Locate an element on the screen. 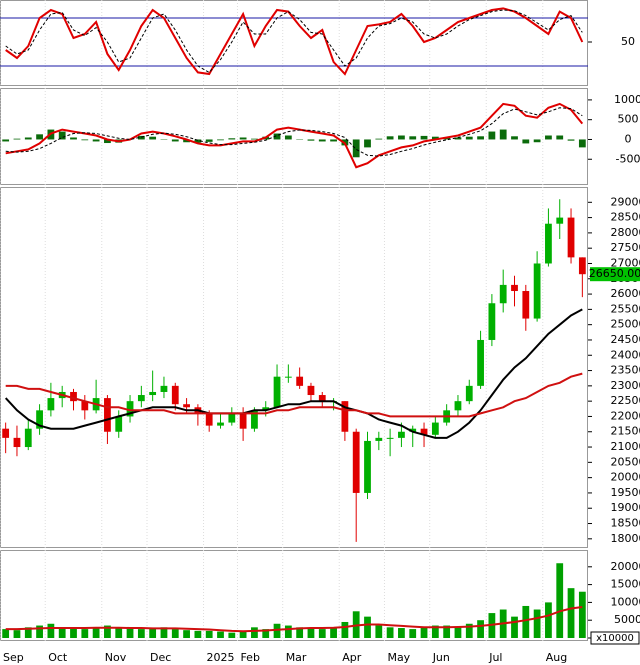 The height and width of the screenshot is (665, 640). last-price-label: 26650.00 is located at coordinates (614, 273).